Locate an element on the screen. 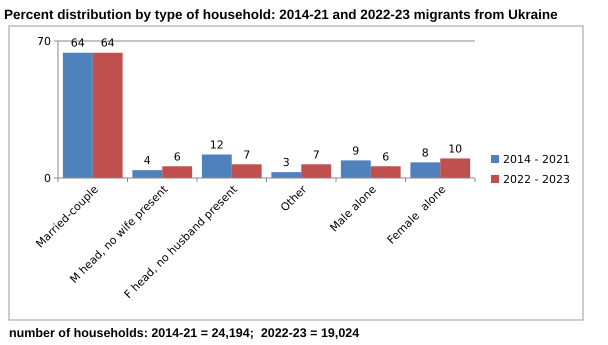  data-label: 8 is located at coordinates (425, 153).